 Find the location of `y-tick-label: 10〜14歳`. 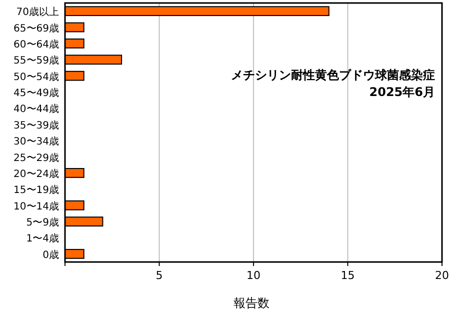

y-tick-label: 10〜14歳 is located at coordinates (36, 206).